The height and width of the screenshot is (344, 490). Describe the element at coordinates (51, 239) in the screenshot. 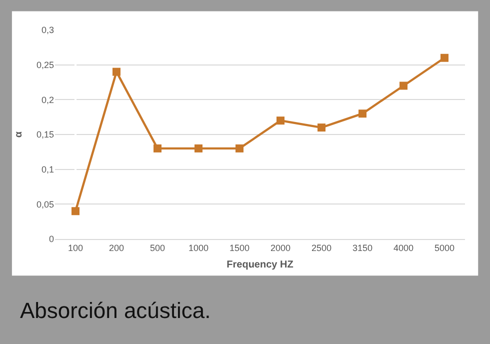

I see `y-tick-label: 0` at that location.